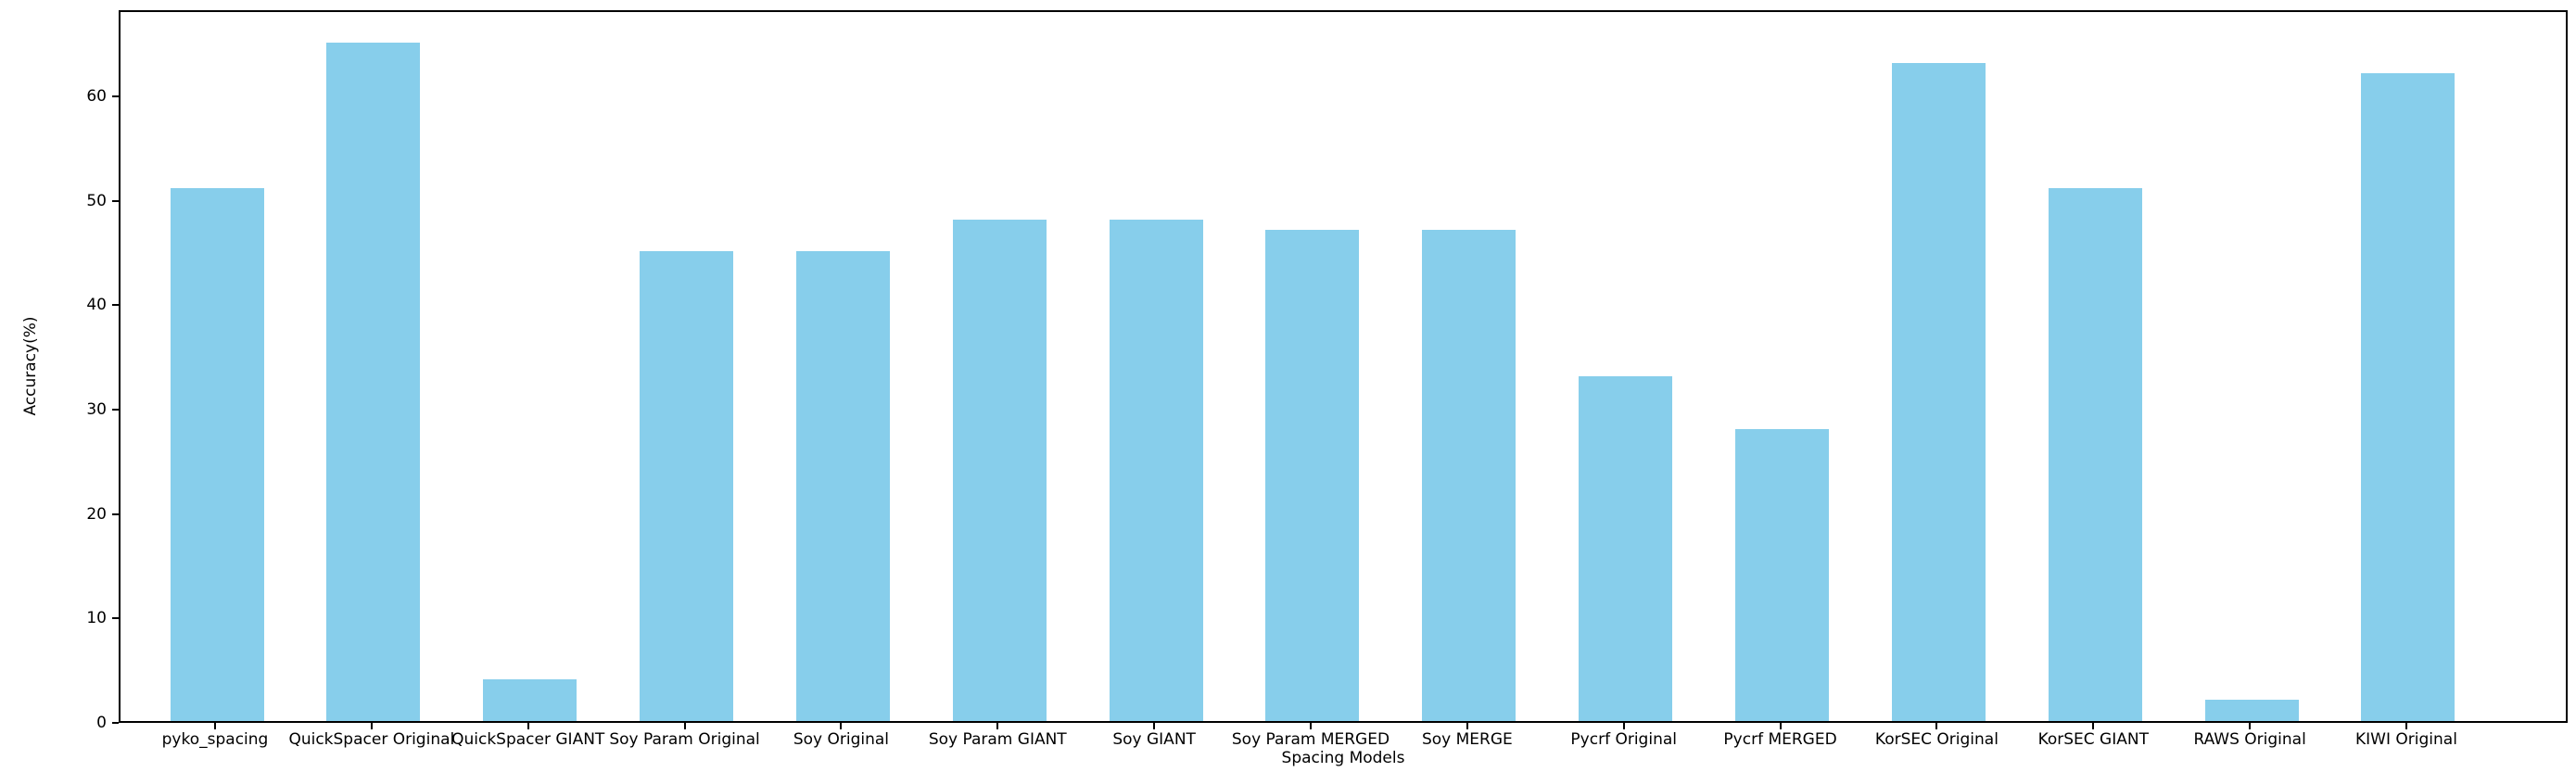  I want to click on x-tick-label: Soy Param GIANT, so click(998, 740).